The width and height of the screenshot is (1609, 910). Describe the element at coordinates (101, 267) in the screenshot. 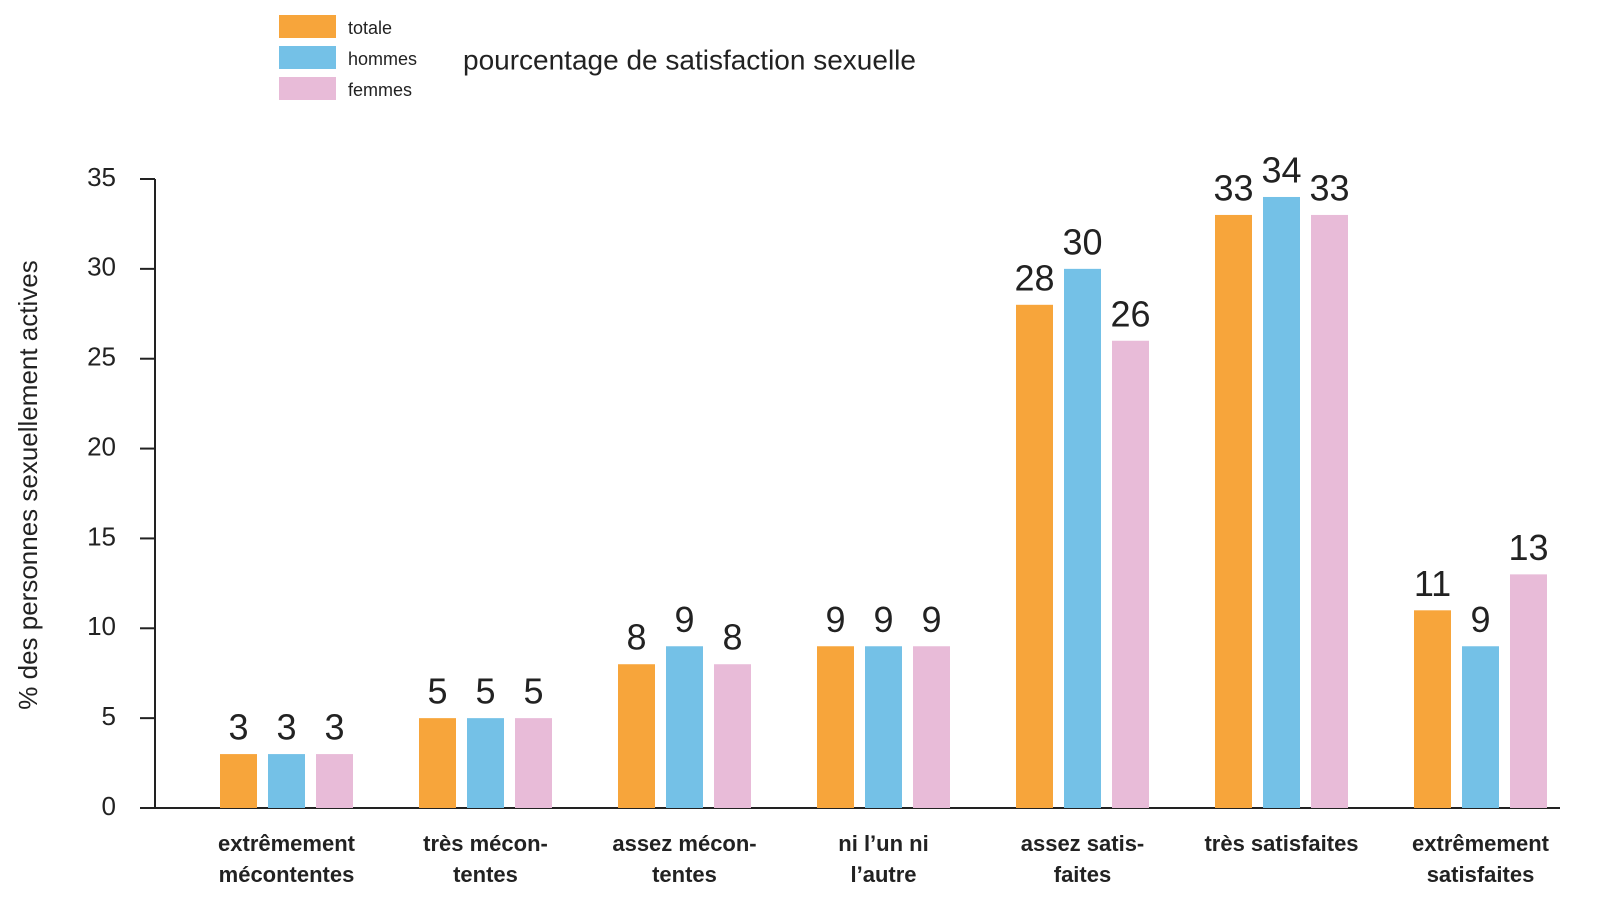

I see `y-tick-label: 30` at that location.